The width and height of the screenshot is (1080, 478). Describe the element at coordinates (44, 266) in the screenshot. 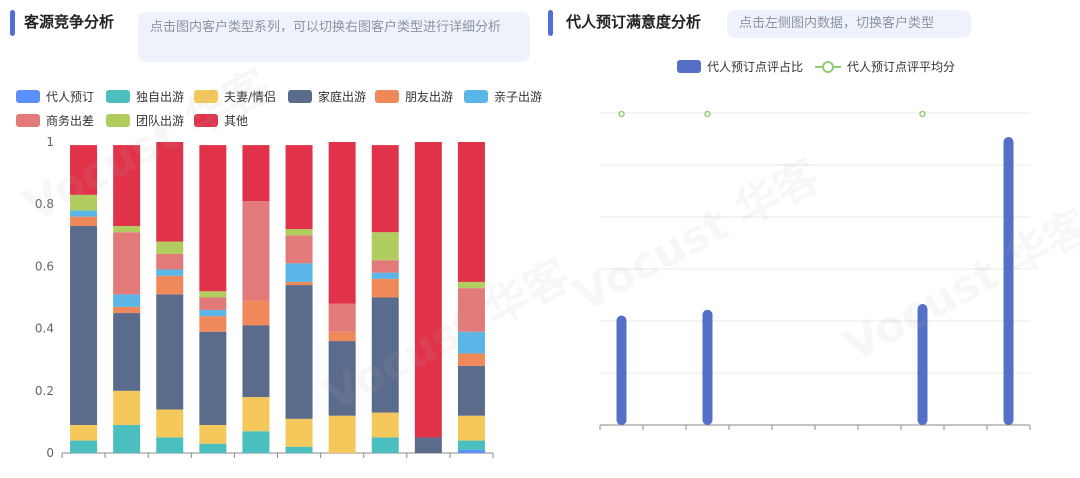

I see `y-tick-label: 0.6` at that location.